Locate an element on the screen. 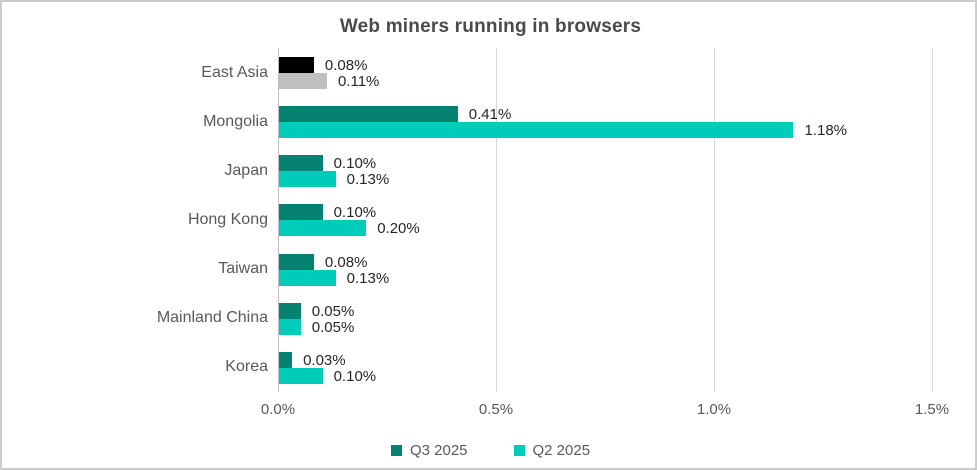 The width and height of the screenshot is (977, 470). category-label-korea: Korea is located at coordinates (246, 367).